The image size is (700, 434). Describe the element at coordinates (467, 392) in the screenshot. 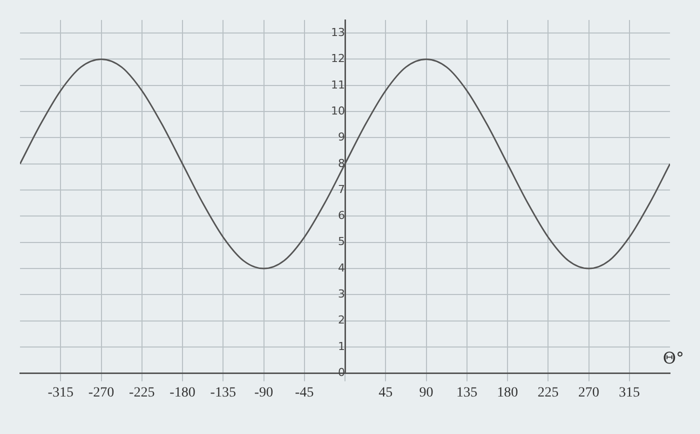

I see `x-tick-label: 135` at that location.